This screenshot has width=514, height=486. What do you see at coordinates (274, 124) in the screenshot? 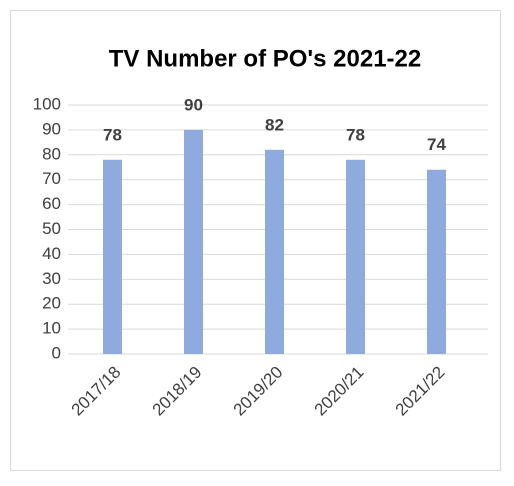
I see `data-label: 82` at bounding box center [274, 124].